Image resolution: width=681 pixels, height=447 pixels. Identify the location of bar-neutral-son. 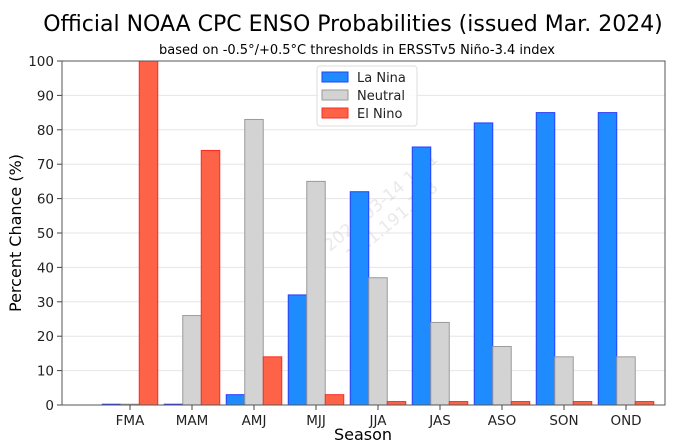
(564, 381).